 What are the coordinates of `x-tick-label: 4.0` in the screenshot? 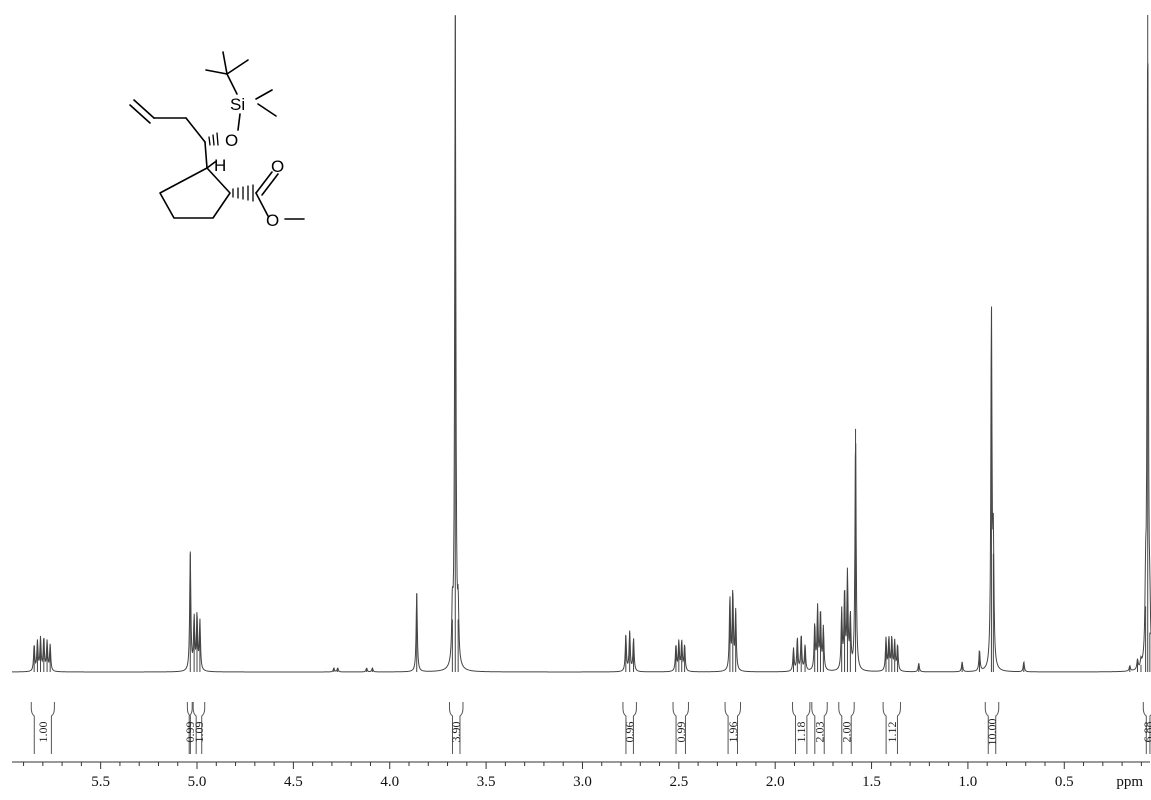 It's located at (389, 782).